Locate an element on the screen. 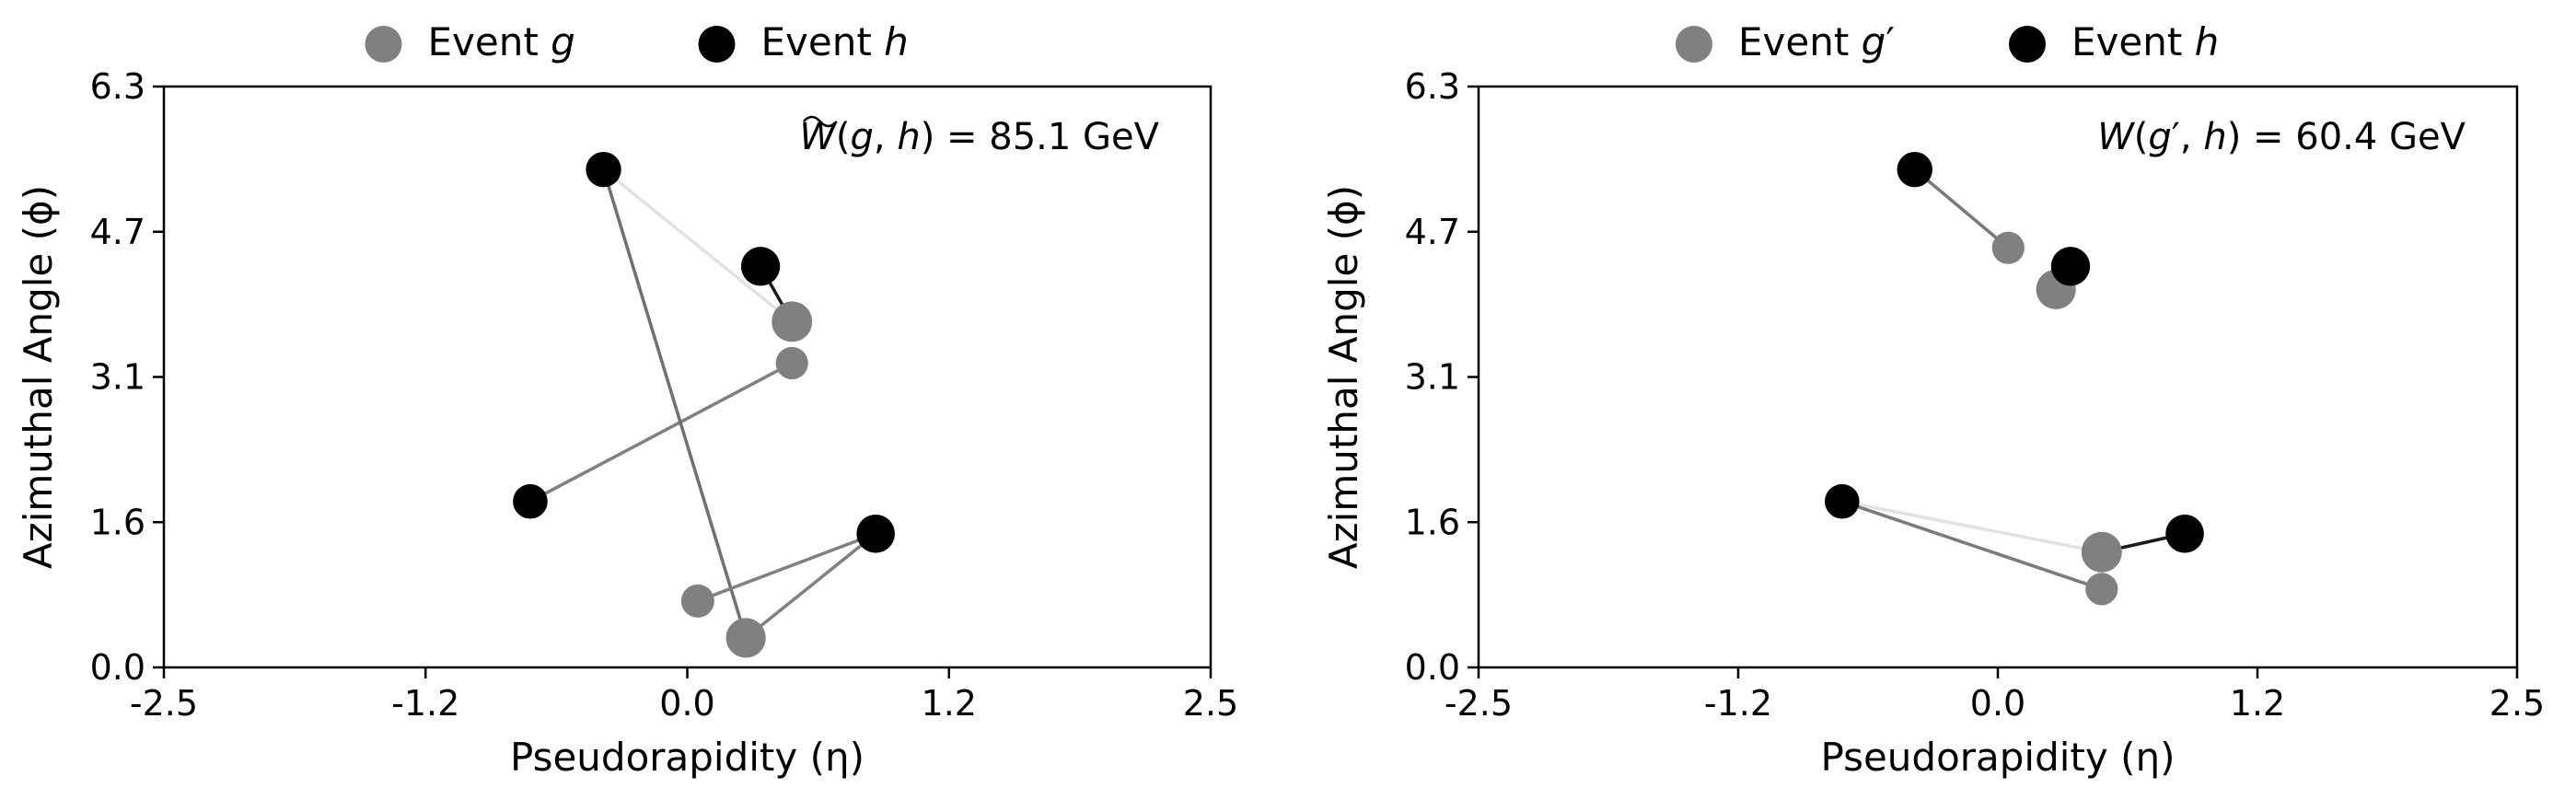 The image size is (2576, 788). wasserstein-annotation: W(g′, h) = 60.4 GeV is located at coordinates (2281, 137).